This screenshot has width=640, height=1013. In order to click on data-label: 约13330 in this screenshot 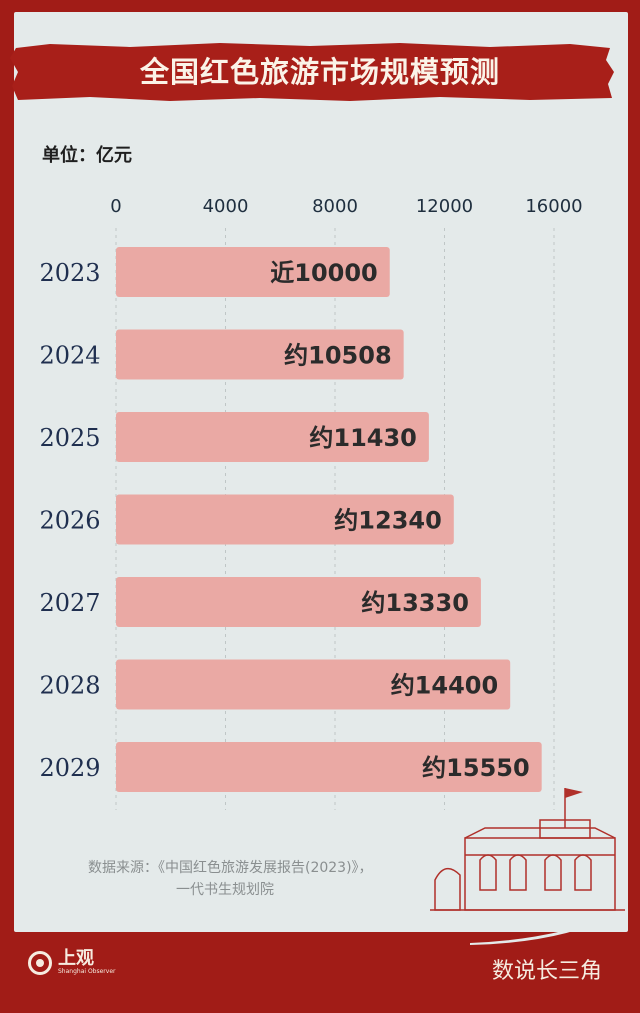, I will do `click(415, 603)`.